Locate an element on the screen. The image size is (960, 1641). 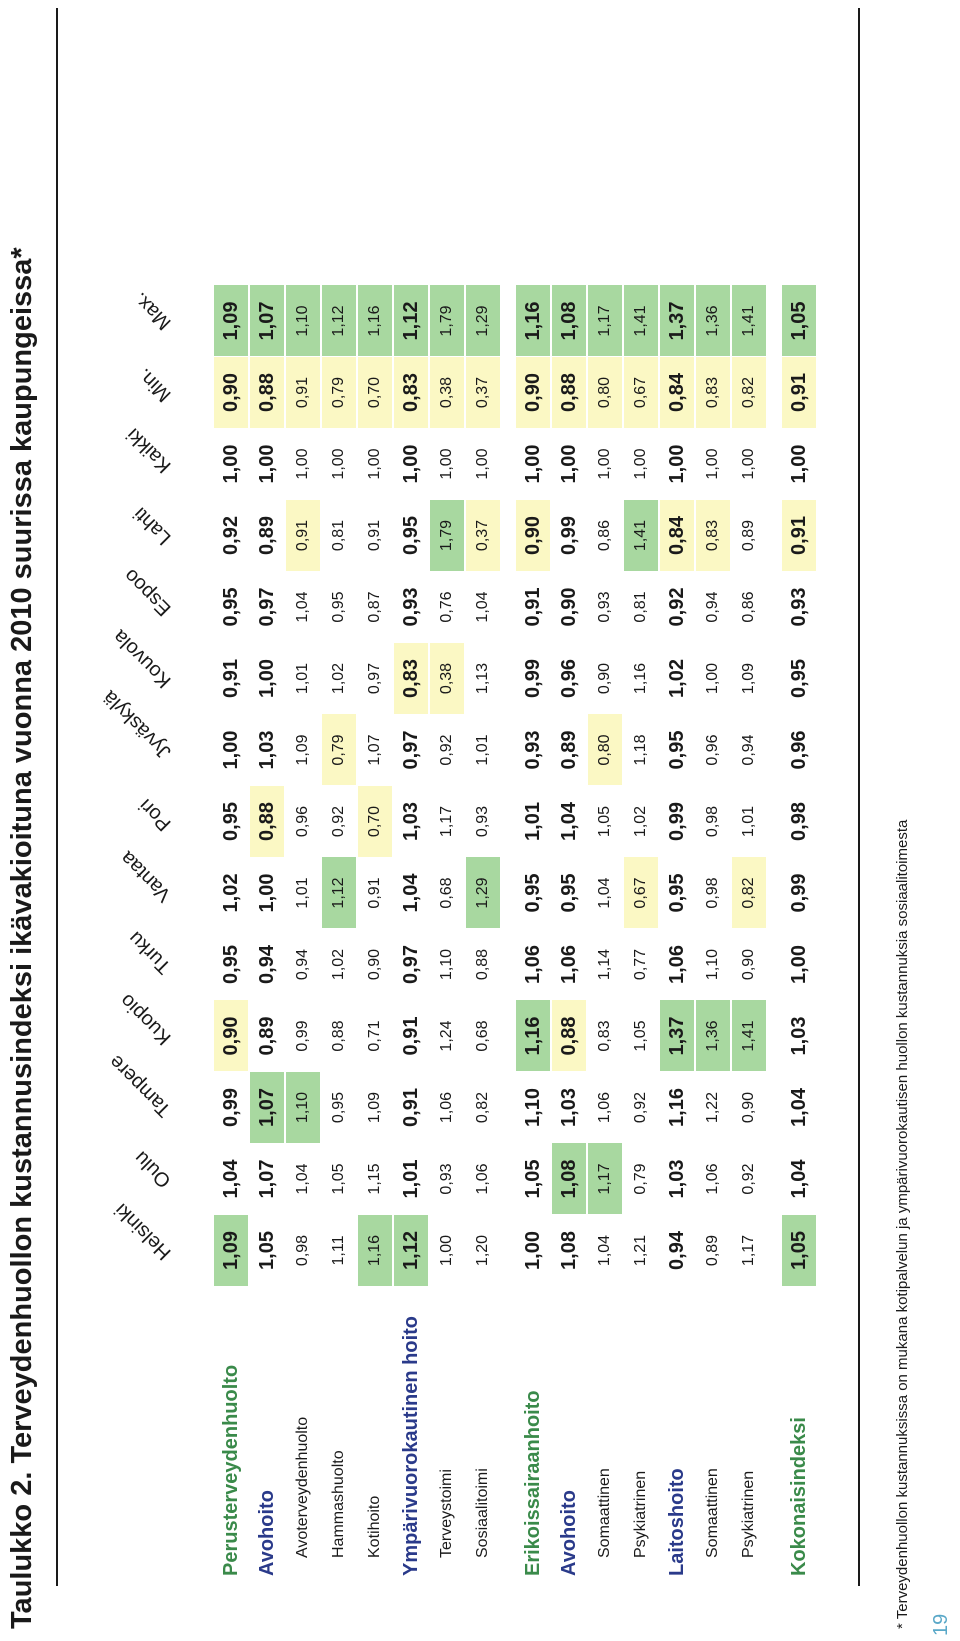
table-cell: 1,36 is located at coordinates (713, 1036).